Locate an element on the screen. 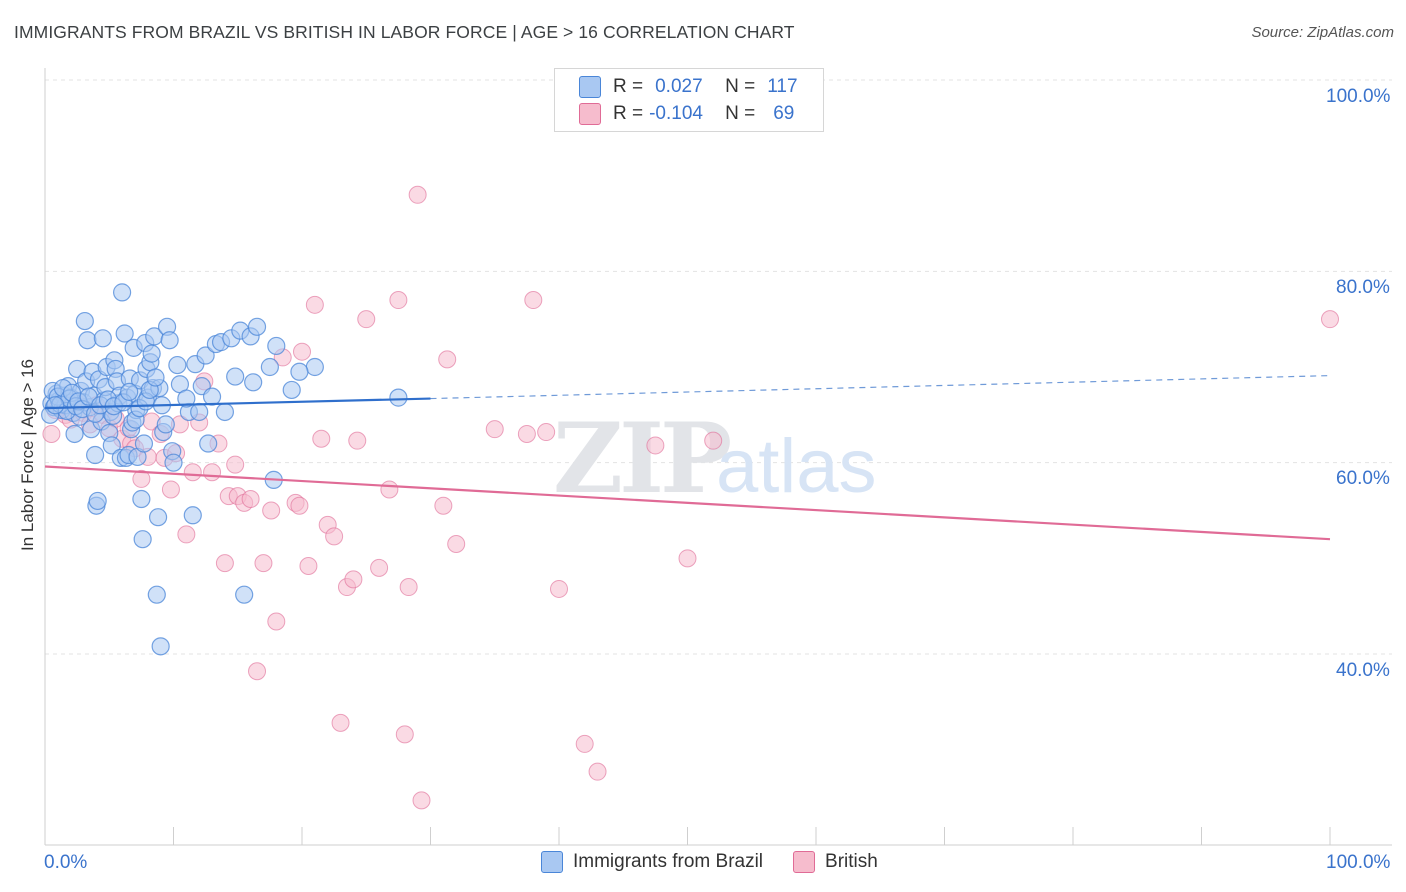 This screenshot has height=892, width=1406. legend: R = 0.027 N = 117 R = -0.104 N = 69 is located at coordinates (689, 100).